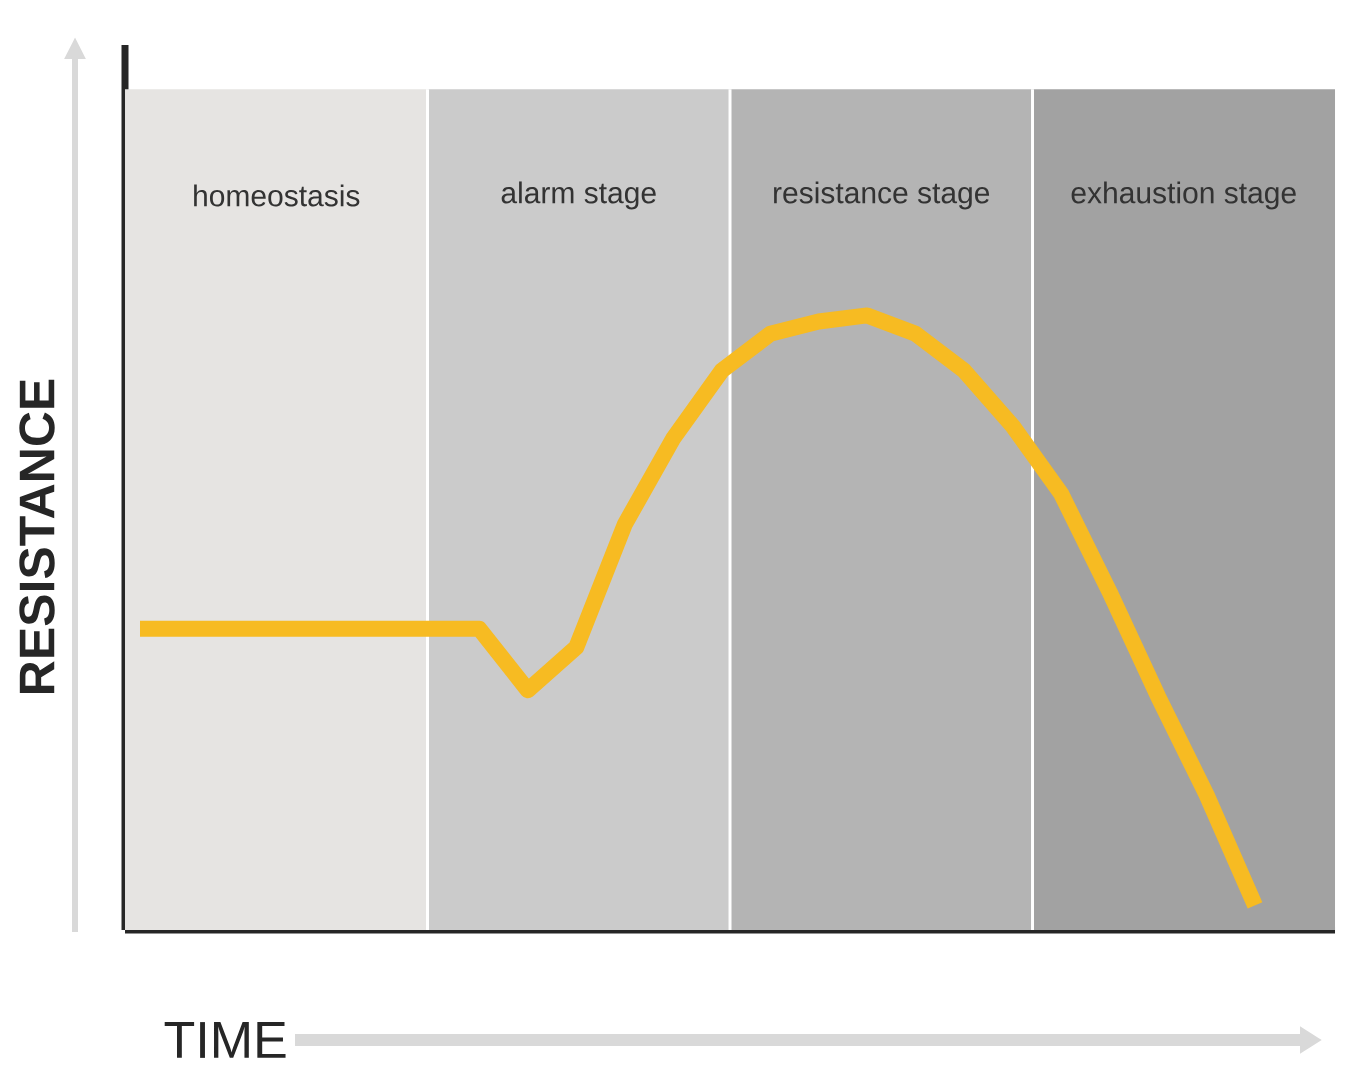  Describe the element at coordinates (1183, 195) in the screenshot. I see `text: exhaustion stage` at that location.